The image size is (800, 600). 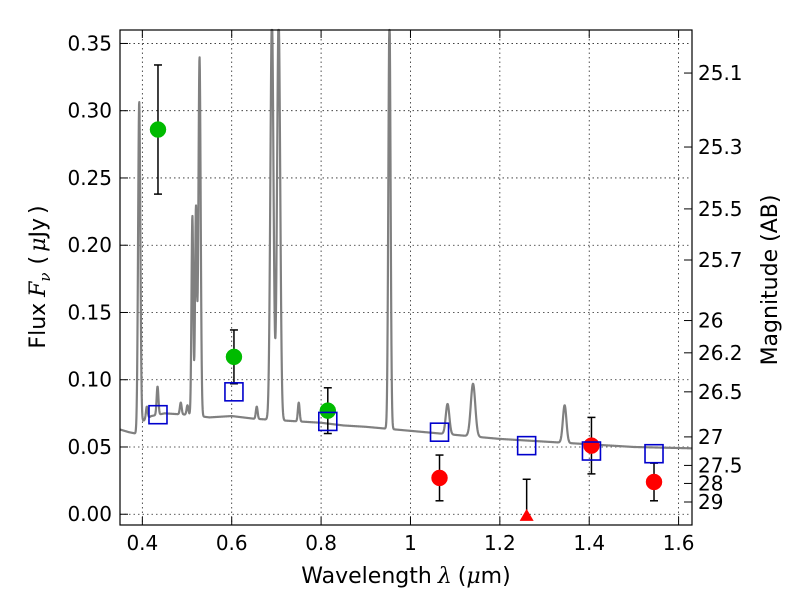 I want to click on y-tick-label: 0.20, so click(x=89, y=245).